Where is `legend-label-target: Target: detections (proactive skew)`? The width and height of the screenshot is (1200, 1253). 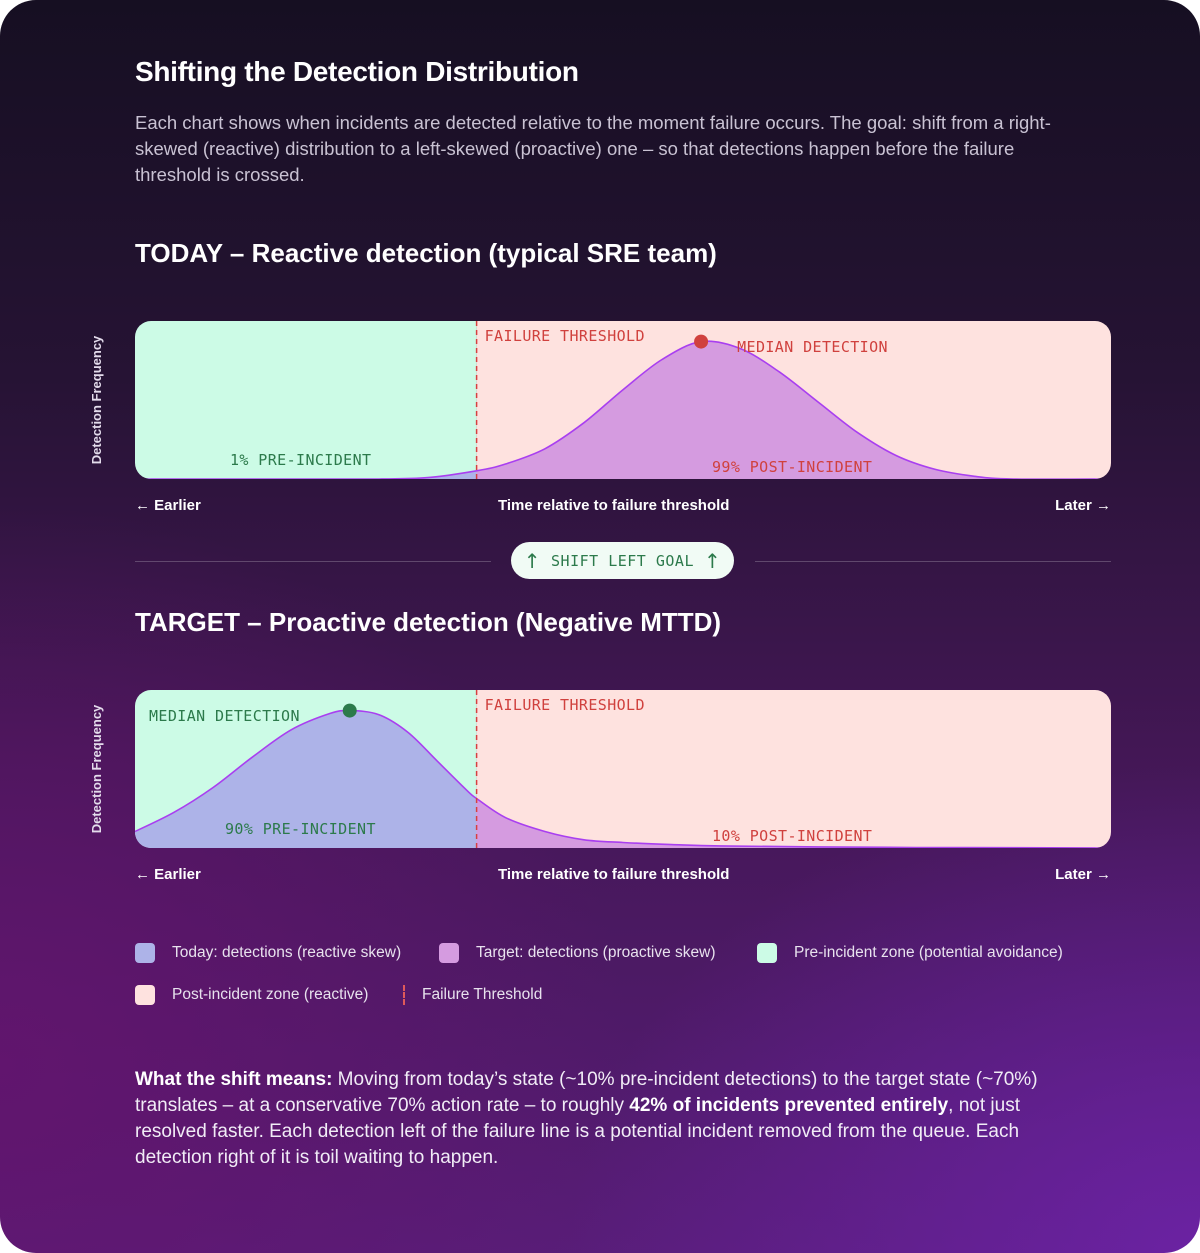 legend-label-target: Target: detections (proactive skew) is located at coordinates (596, 952).